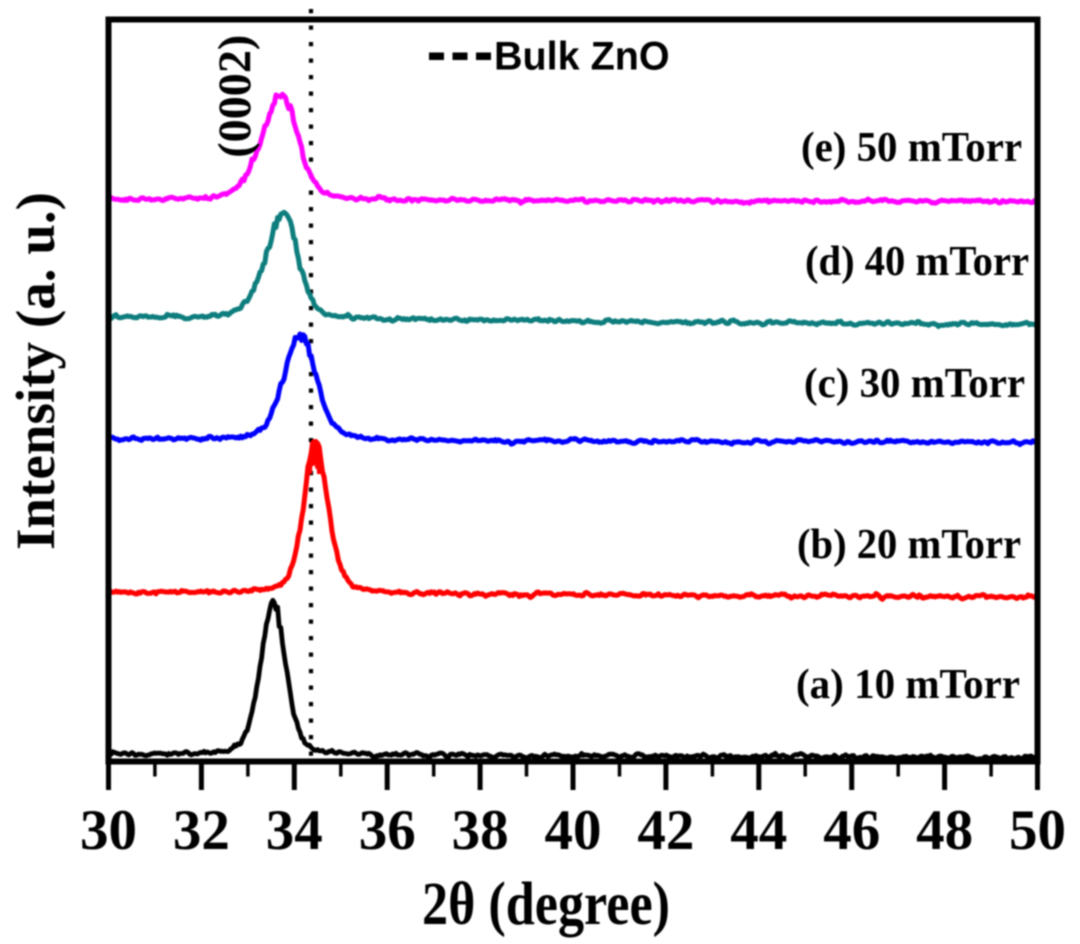  What do you see at coordinates (582, 57) in the screenshot?
I see `svg-text: Bulk ZnO` at bounding box center [582, 57].